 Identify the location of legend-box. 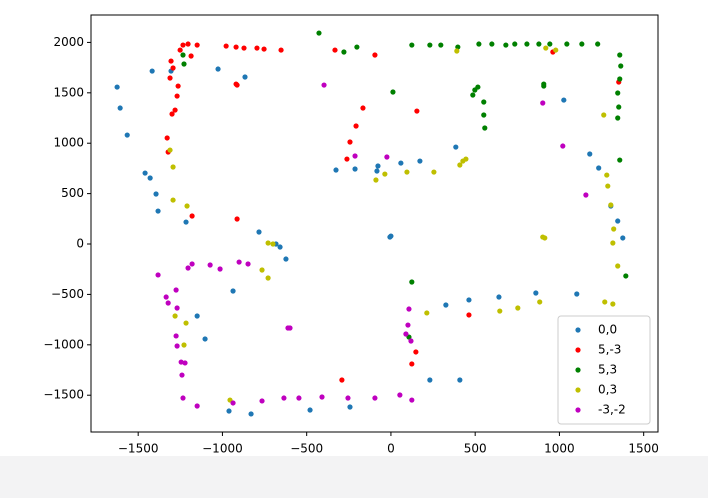
(604, 370).